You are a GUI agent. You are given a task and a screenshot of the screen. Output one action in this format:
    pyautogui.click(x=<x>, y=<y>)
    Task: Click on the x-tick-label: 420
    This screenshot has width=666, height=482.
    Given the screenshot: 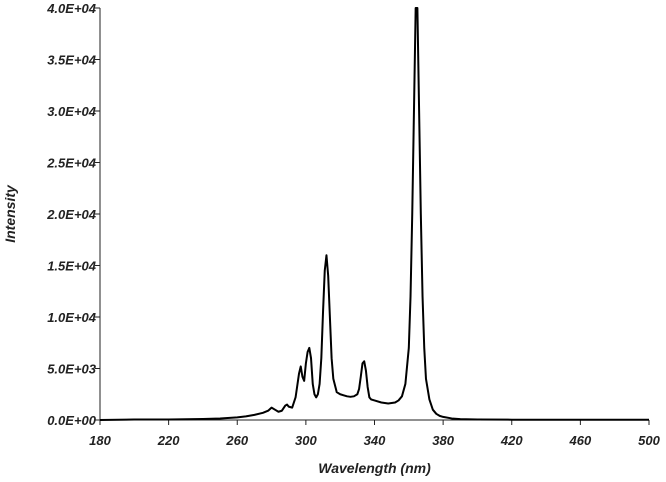 What is the action you would take?
    pyautogui.click(x=511, y=440)
    